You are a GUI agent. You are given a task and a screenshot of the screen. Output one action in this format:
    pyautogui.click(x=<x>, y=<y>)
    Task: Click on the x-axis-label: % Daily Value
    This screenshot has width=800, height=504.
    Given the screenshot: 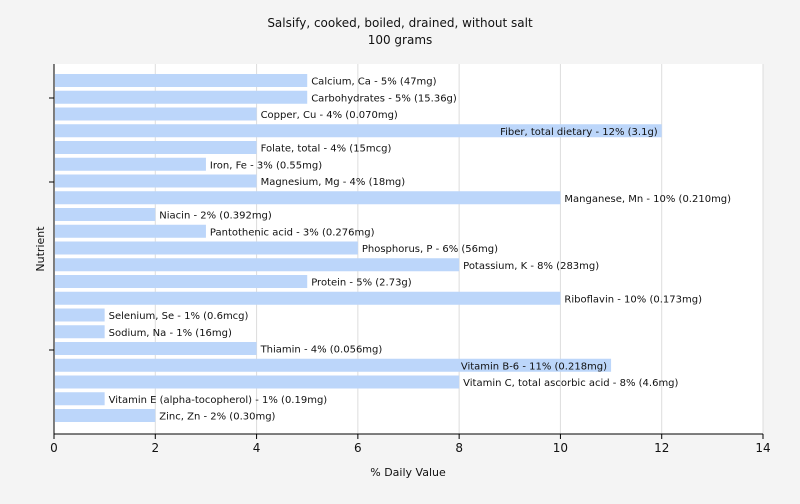 What is the action you would take?
    pyautogui.click(x=408, y=472)
    